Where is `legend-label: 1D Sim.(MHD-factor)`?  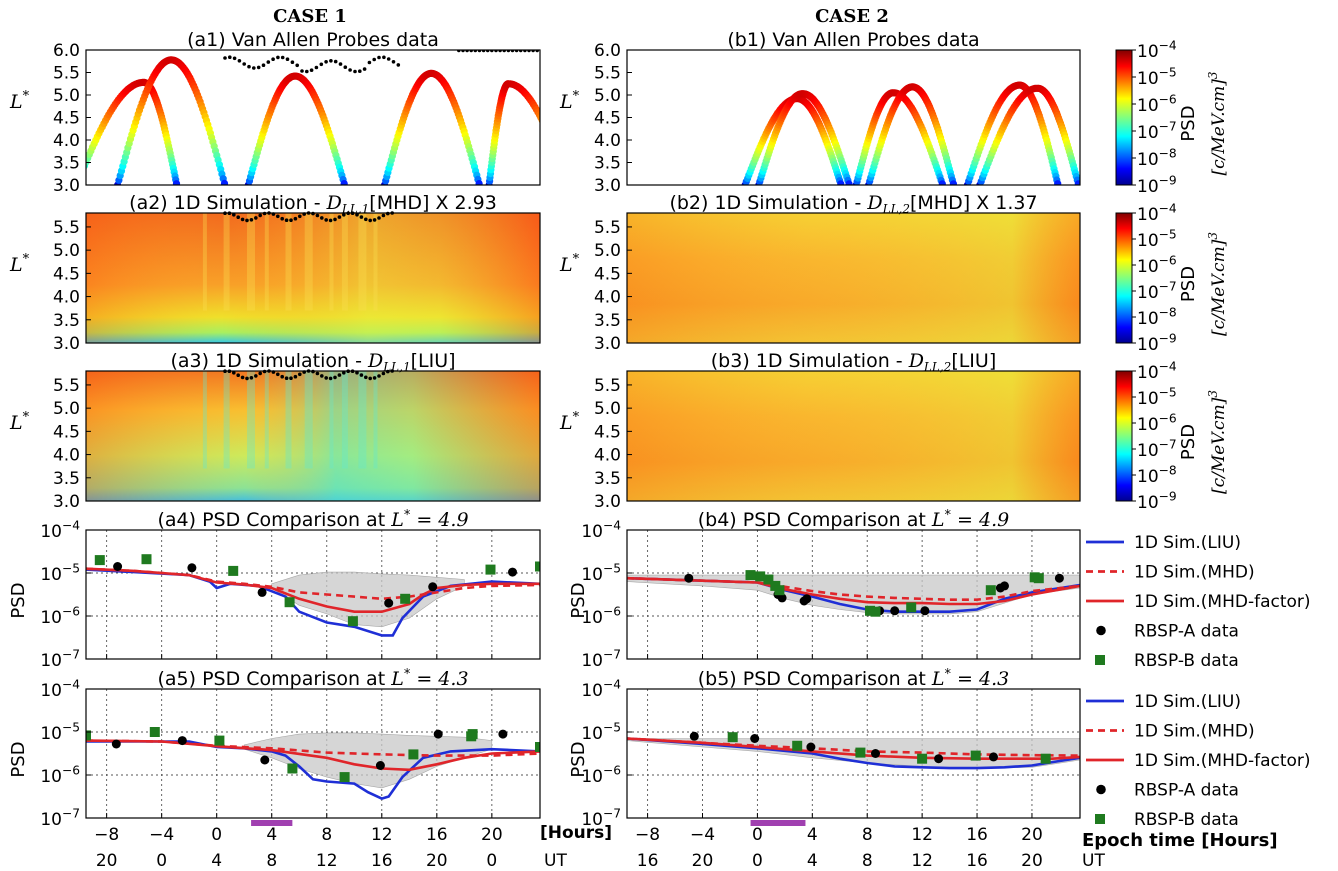
legend-label: 1D Sim.(MHD-factor) is located at coordinates (1222, 602).